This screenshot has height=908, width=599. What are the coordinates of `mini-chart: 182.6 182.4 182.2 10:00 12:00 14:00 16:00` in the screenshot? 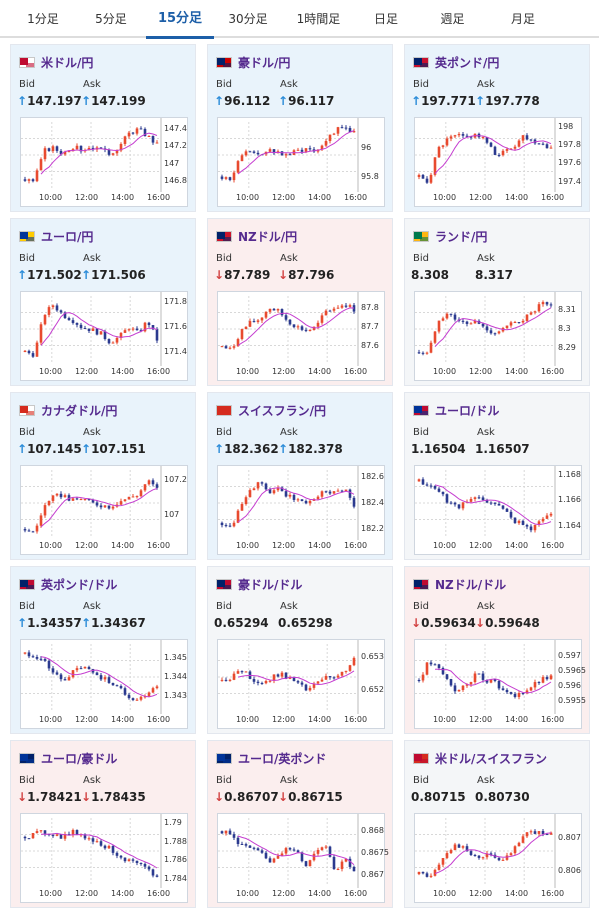 It's located at (301, 510).